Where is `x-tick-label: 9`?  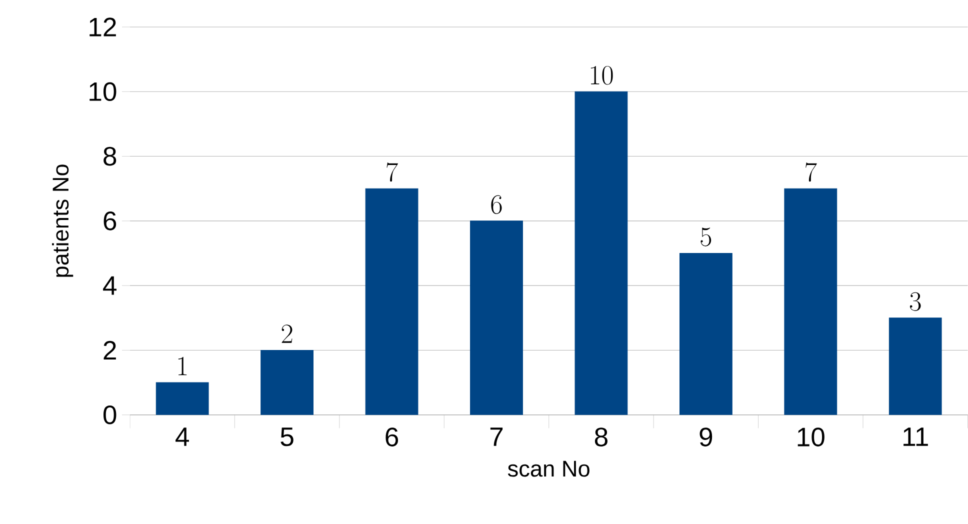 x-tick-label: 9 is located at coordinates (706, 437).